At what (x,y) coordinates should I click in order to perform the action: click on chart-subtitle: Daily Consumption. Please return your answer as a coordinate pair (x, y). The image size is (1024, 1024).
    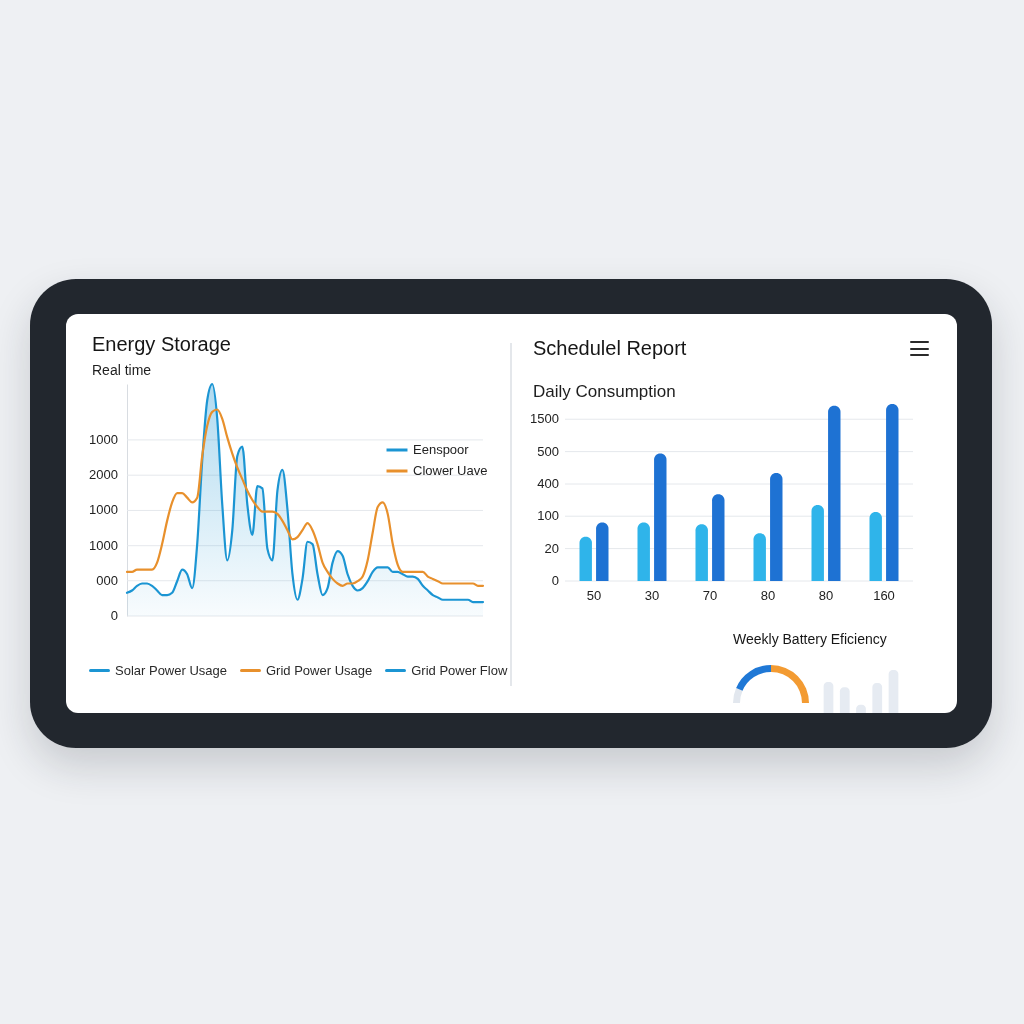
    Looking at the image, I should click on (604, 391).